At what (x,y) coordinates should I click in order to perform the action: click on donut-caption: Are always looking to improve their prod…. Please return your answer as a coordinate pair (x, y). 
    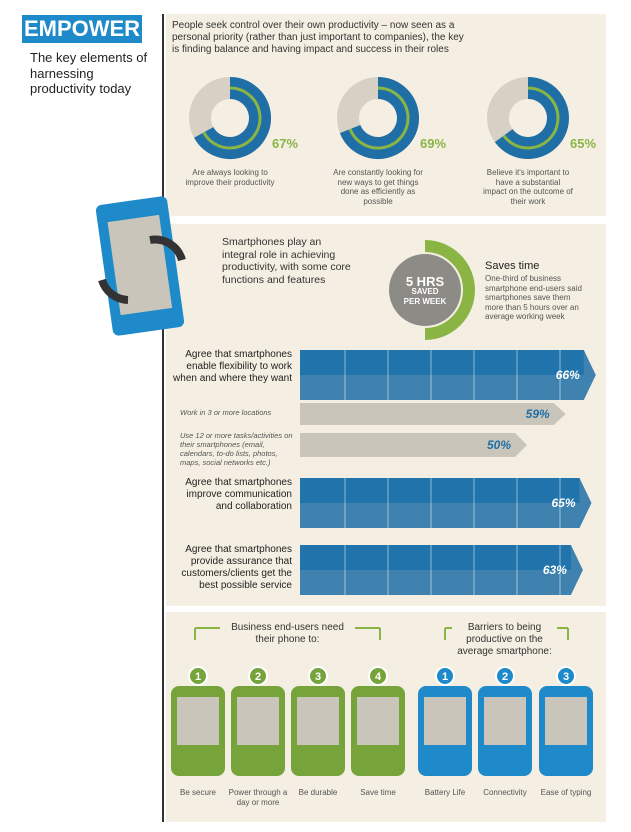
    Looking at the image, I should click on (230, 177).